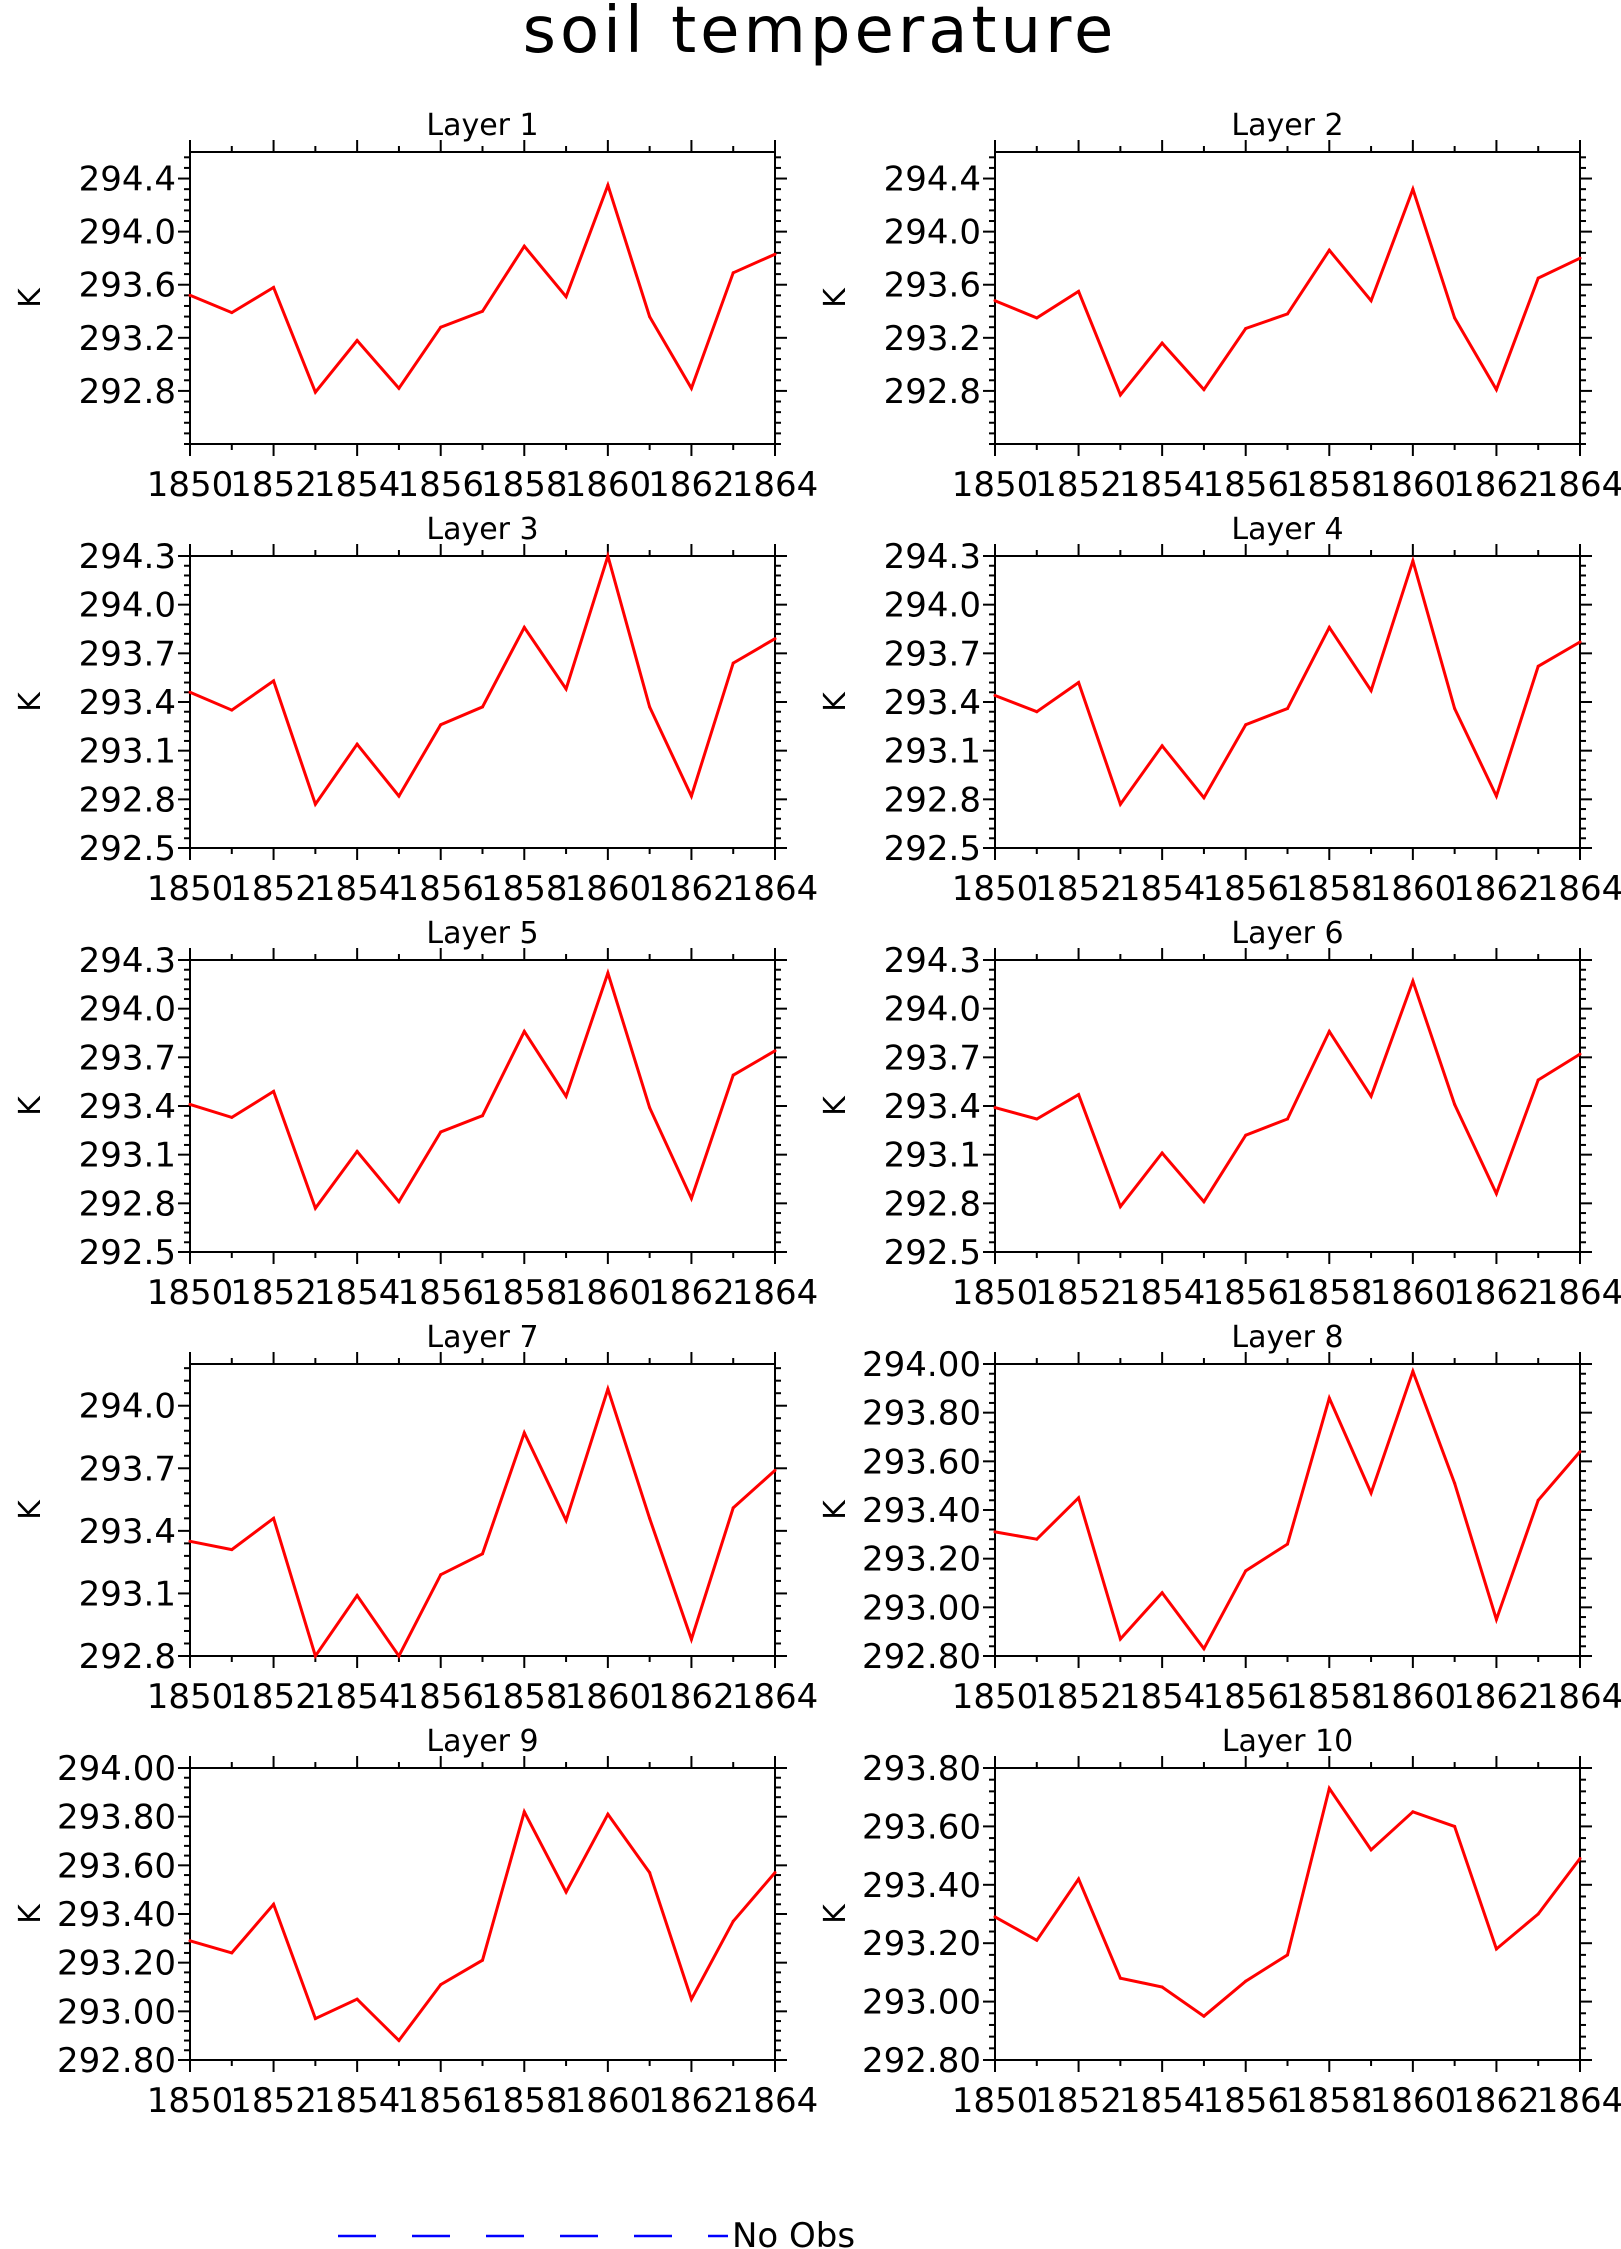 The image size is (1621, 2249). What do you see at coordinates (1287, 529) in the screenshot?
I see `panel-title: Layer 4` at bounding box center [1287, 529].